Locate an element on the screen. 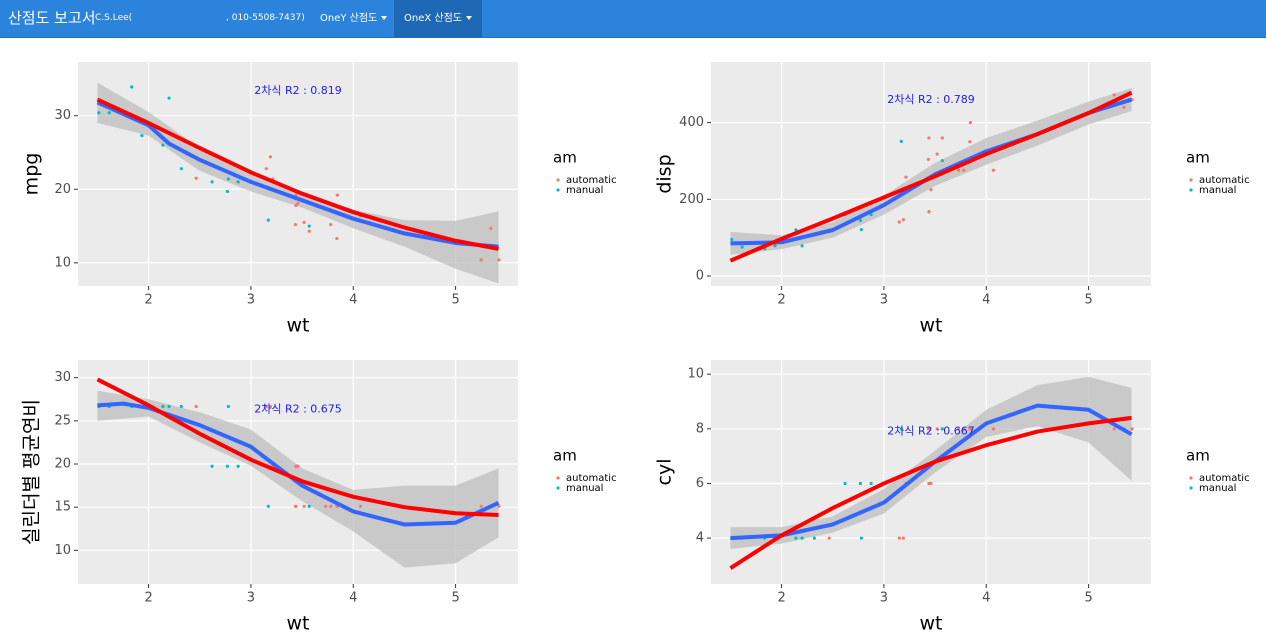 The height and width of the screenshot is (637, 1266). annotation: 2차식 R2 : 0.789 is located at coordinates (931, 99).